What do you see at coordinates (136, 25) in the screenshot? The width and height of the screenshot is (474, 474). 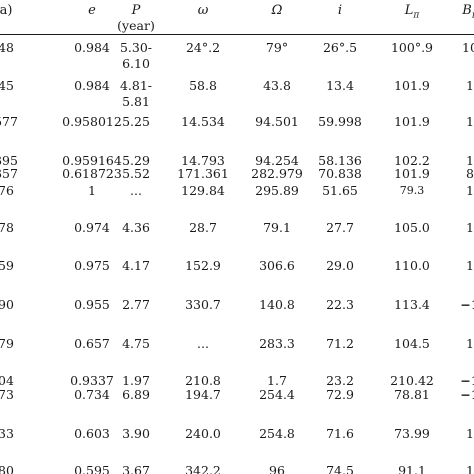 I see `header-p-unit: (year)` at bounding box center [136, 25].